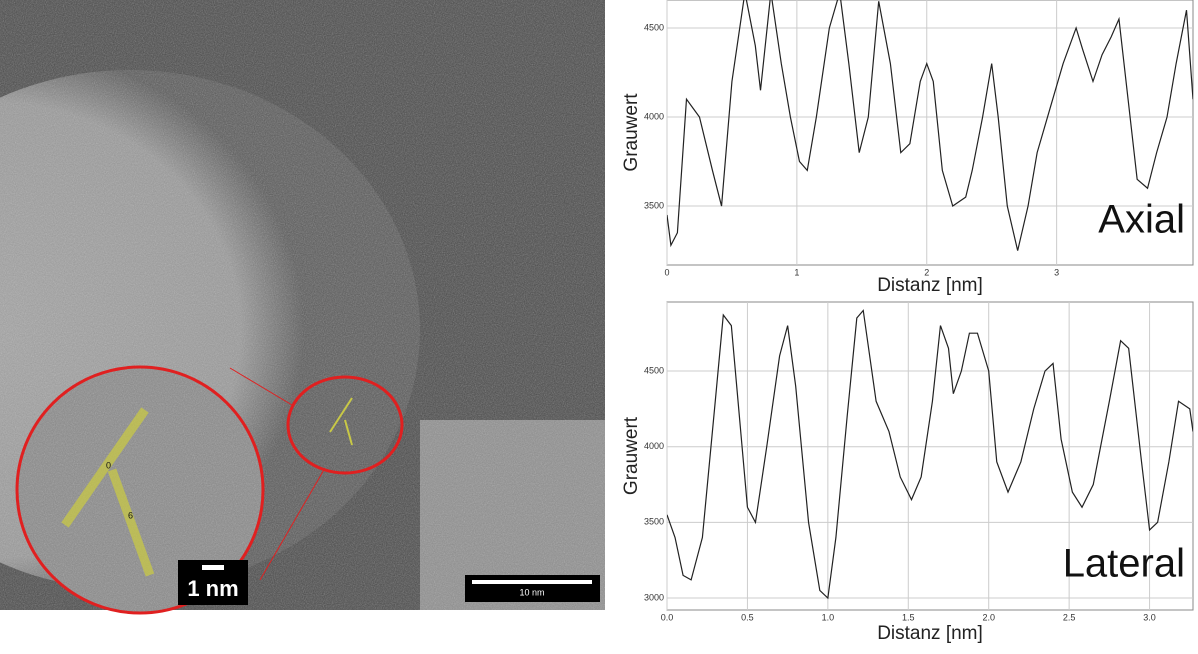 The width and height of the screenshot is (1198, 654). Describe the element at coordinates (1149, 617) in the screenshot. I see `x-tick-label: 3.0` at that location.